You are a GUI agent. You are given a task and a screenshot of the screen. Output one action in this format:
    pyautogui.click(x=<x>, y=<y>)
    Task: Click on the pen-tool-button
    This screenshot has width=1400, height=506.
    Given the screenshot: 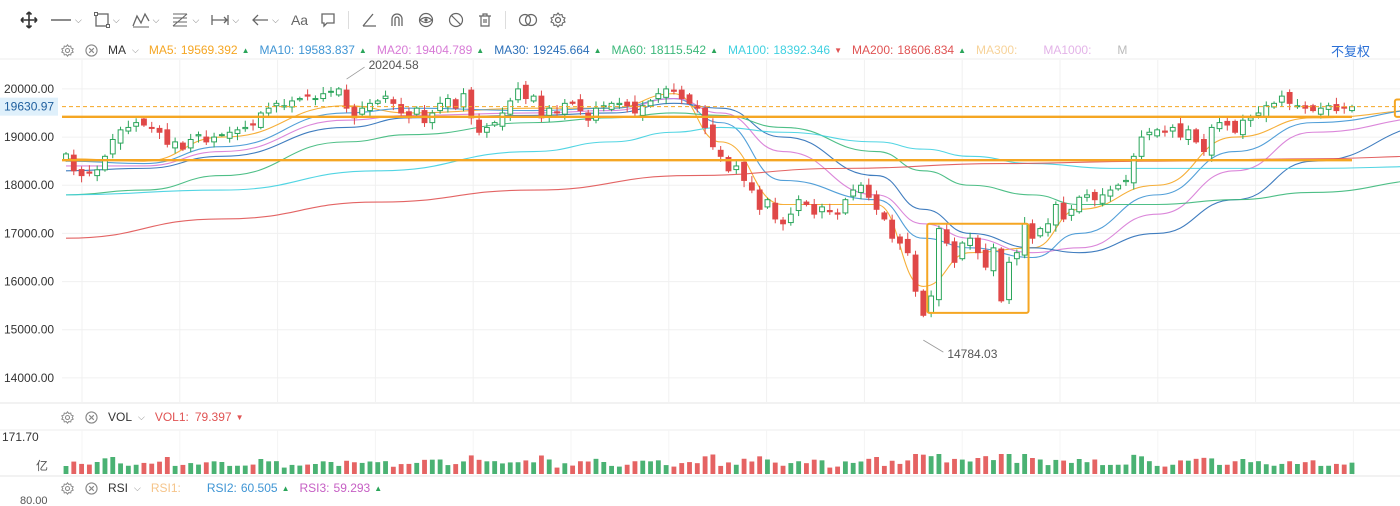 What is the action you would take?
    pyautogui.click(x=369, y=20)
    